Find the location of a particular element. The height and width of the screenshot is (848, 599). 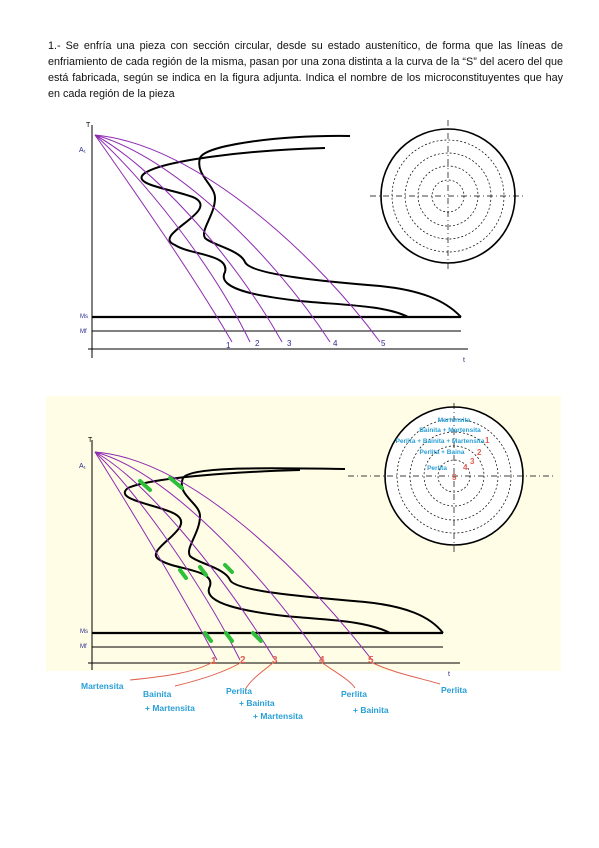

fig2-result-2-line-1: Bainita is located at coordinates (157, 694).